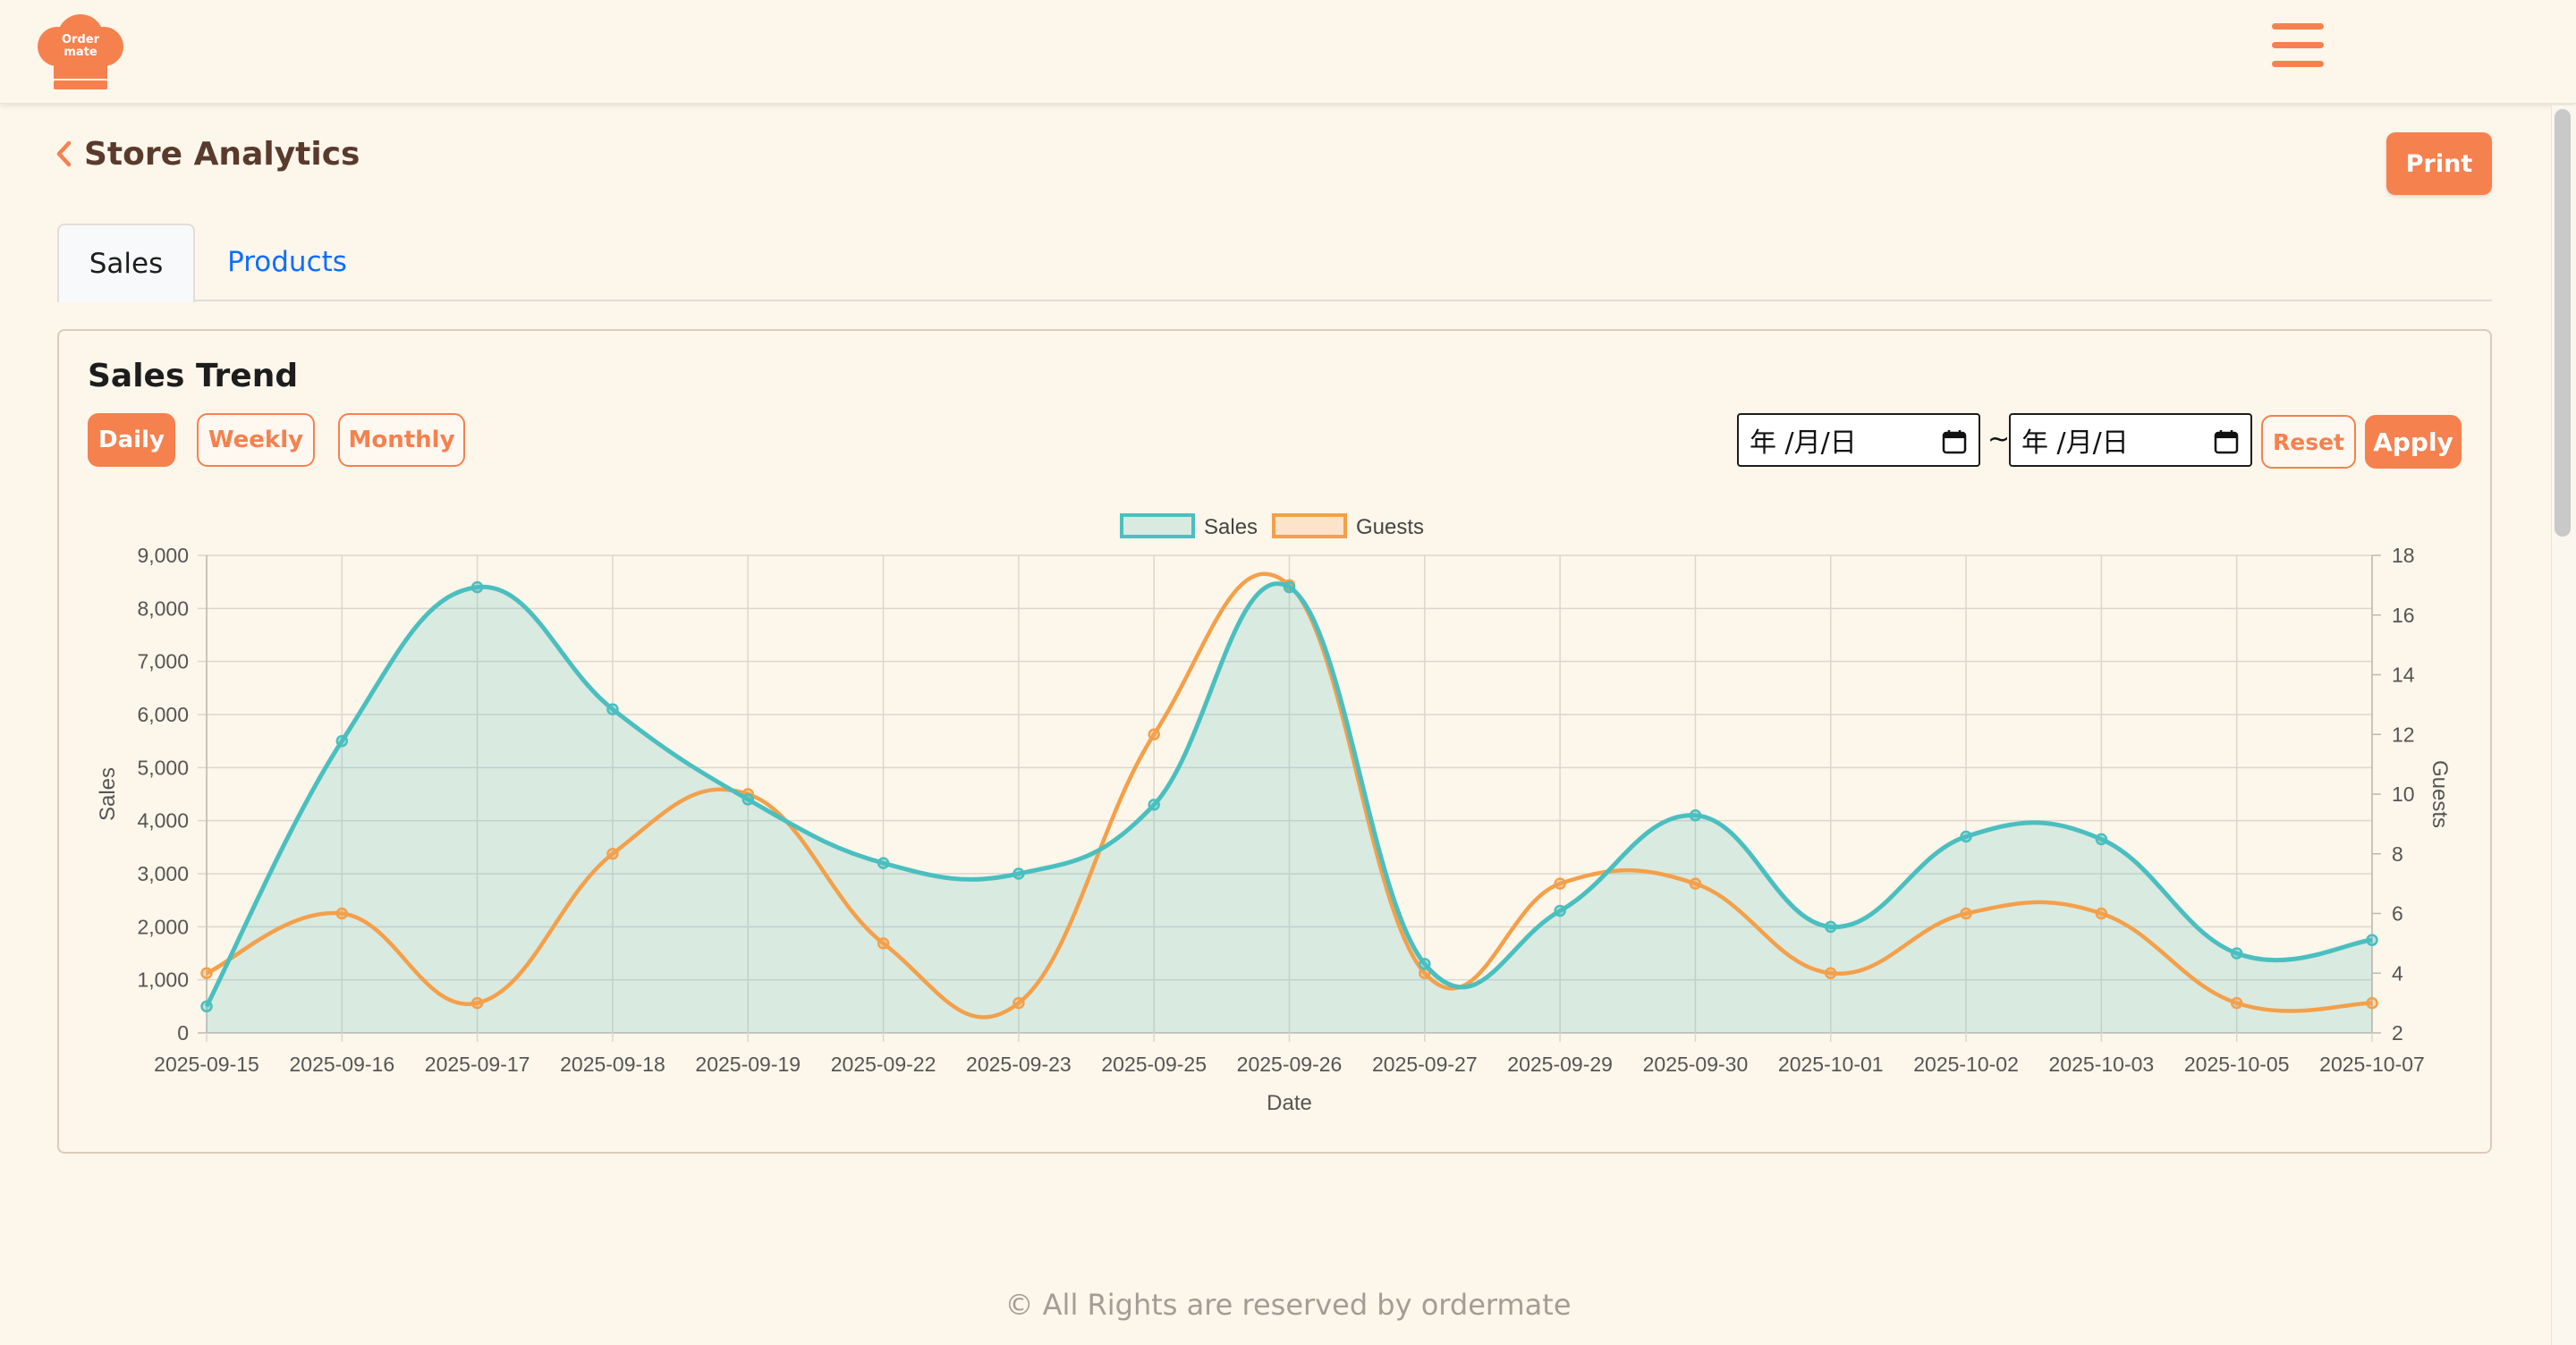 The width and height of the screenshot is (2576, 1345). What do you see at coordinates (1288, 1305) in the screenshot?
I see `footer-copyright: © All Rights are reserved by ordermate` at bounding box center [1288, 1305].